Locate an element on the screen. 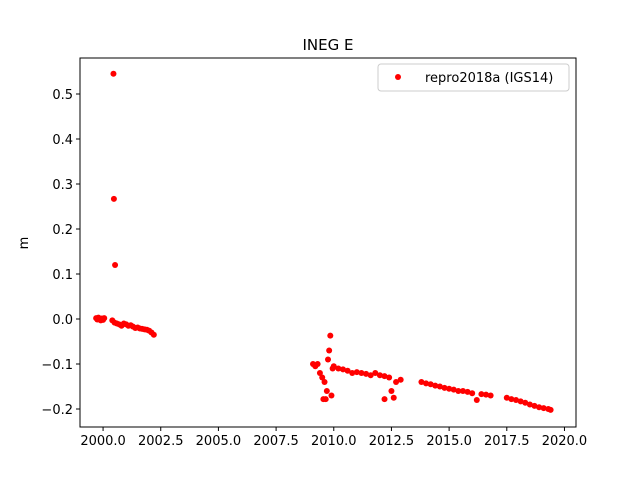 The height and width of the screenshot is (480, 640). y-tick-label: 0.5 is located at coordinates (62, 95).